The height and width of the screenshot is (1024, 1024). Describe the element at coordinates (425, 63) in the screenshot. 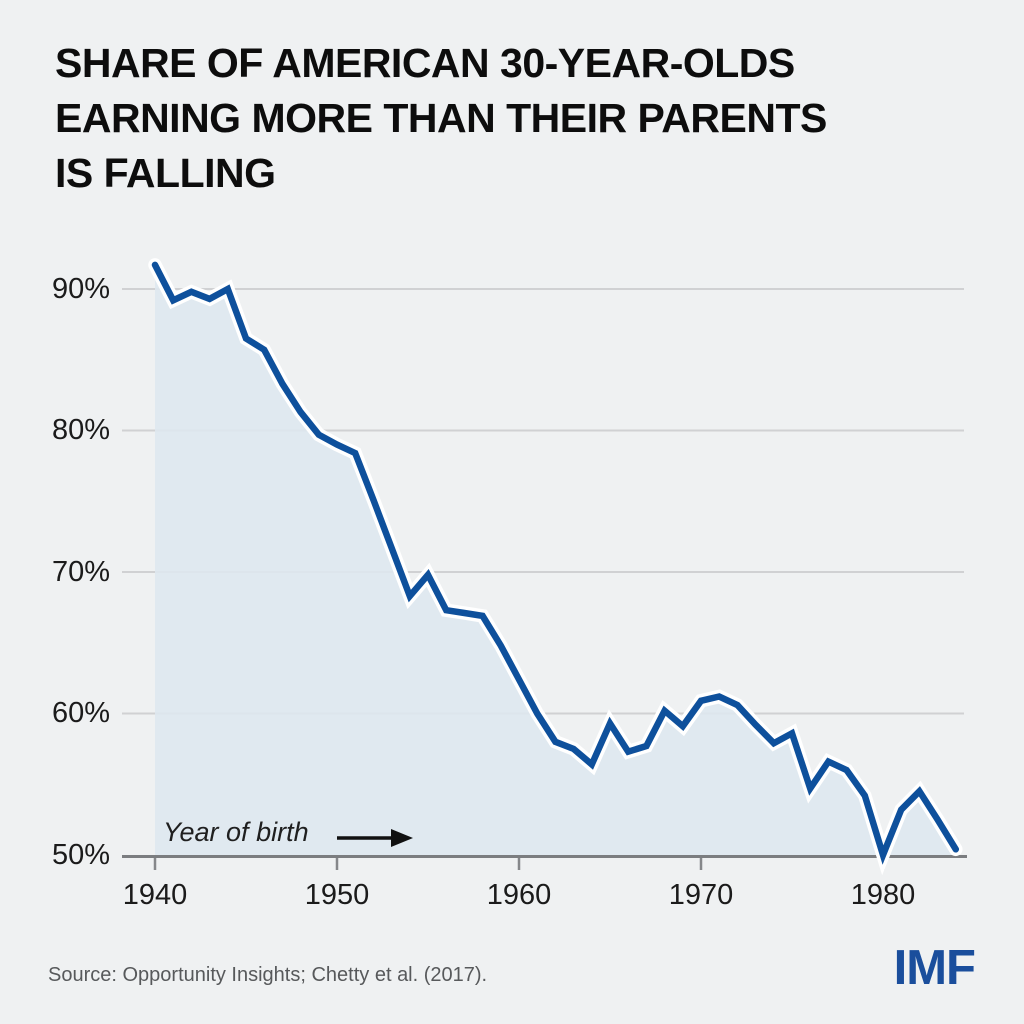

I see `page-title-line-1: SHARE OF AMERICAN 30-YEAR-OLDS` at that location.